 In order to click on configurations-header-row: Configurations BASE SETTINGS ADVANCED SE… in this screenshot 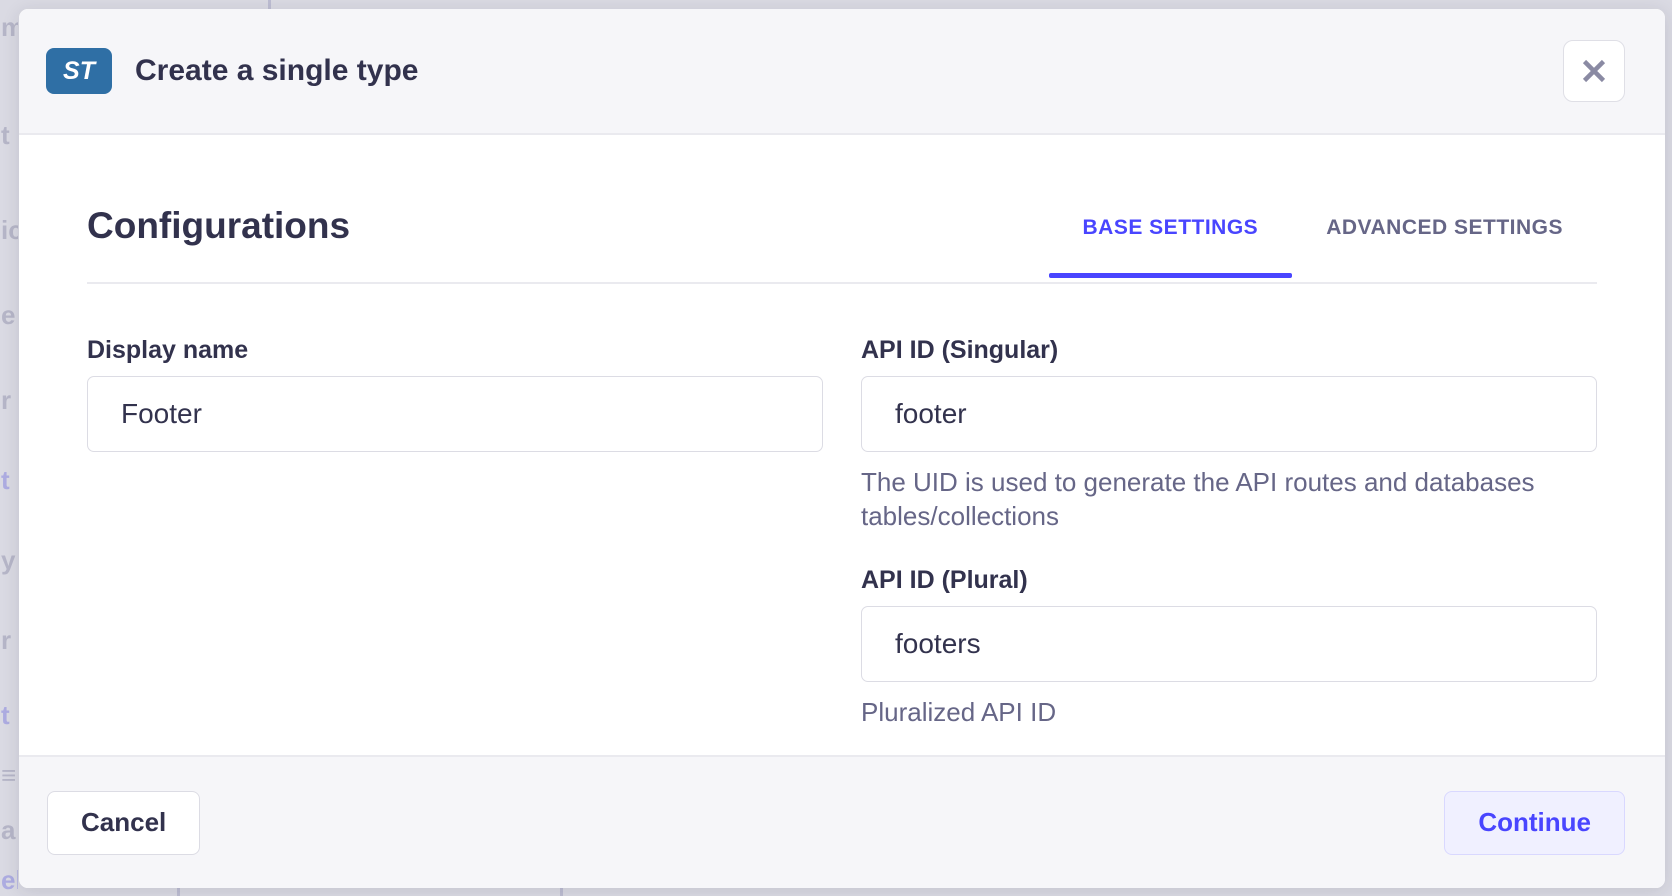, I will do `click(842, 244)`.